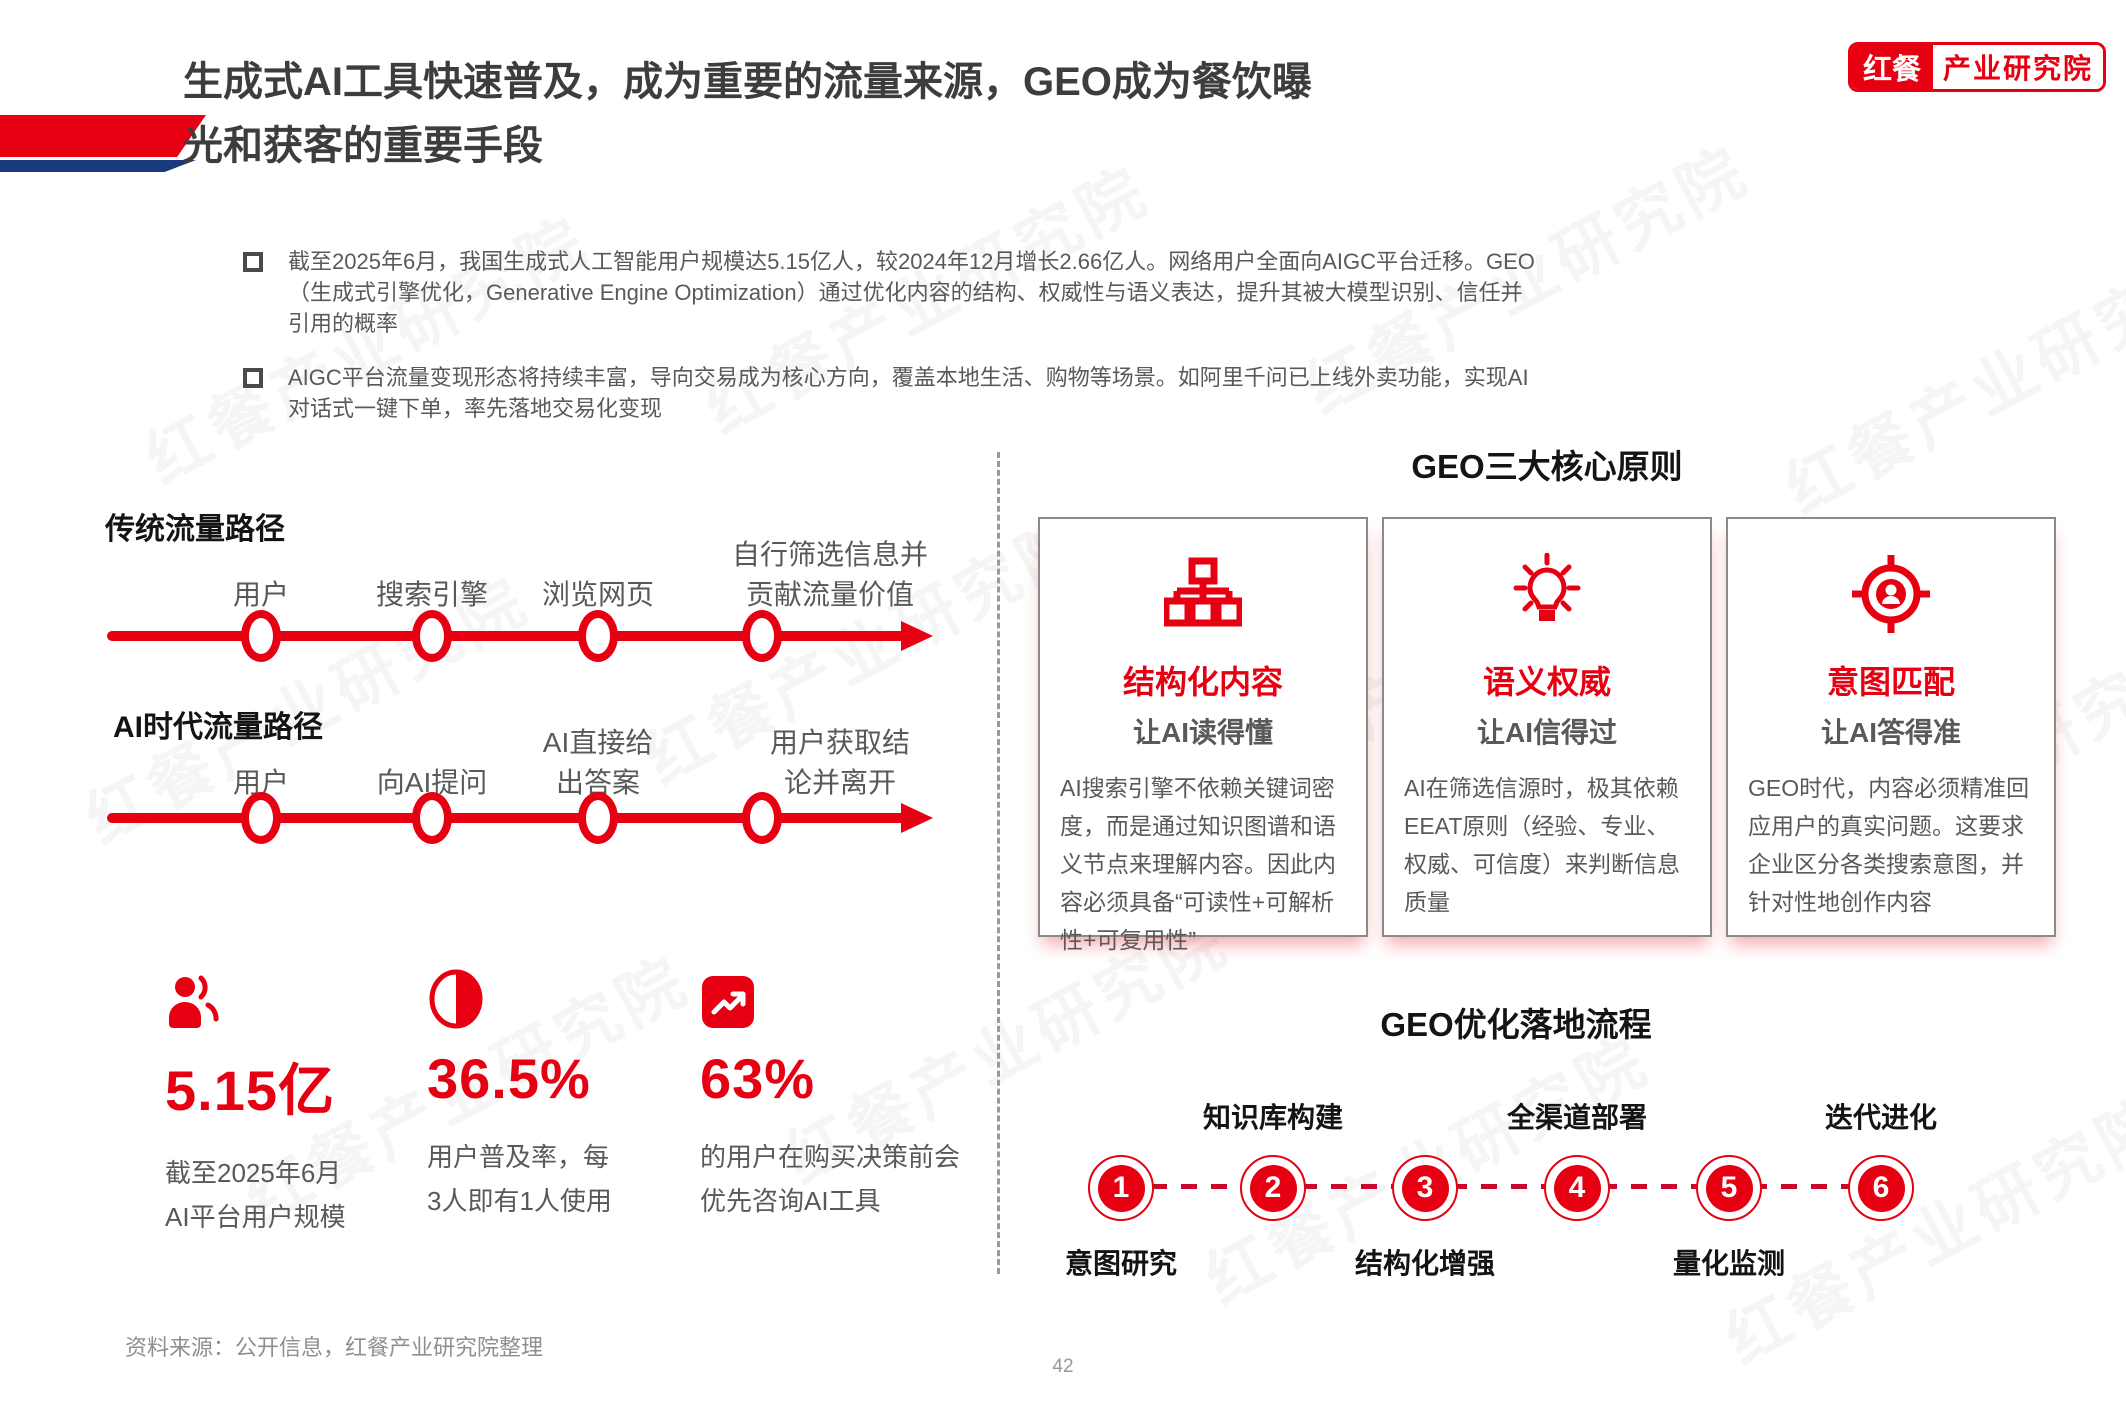 The height and width of the screenshot is (1418, 2126). What do you see at coordinates (1546, 732) in the screenshot?
I see `card-subtitle: 让AI信得过` at bounding box center [1546, 732].